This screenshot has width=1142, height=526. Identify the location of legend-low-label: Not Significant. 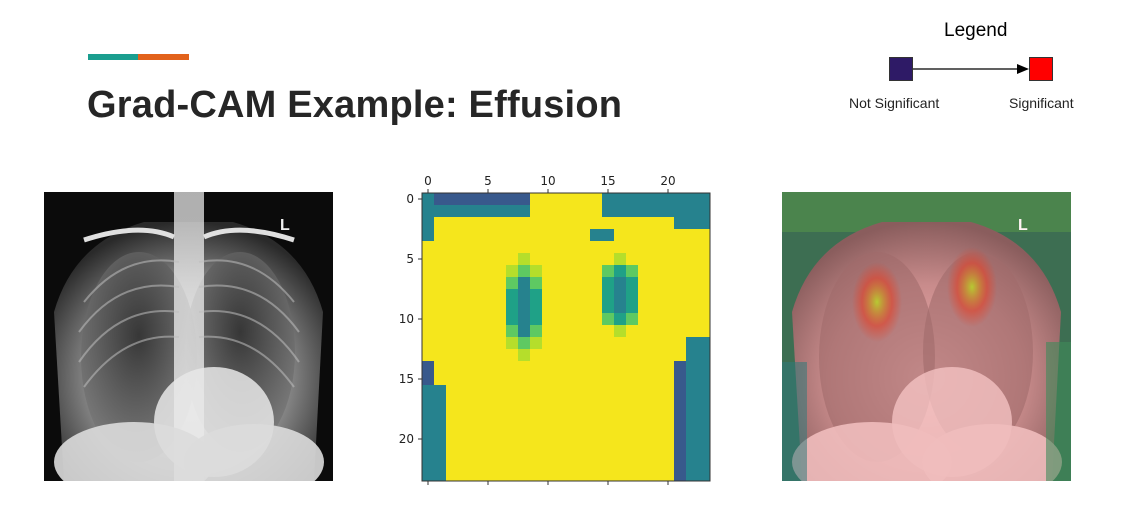
(894, 103).